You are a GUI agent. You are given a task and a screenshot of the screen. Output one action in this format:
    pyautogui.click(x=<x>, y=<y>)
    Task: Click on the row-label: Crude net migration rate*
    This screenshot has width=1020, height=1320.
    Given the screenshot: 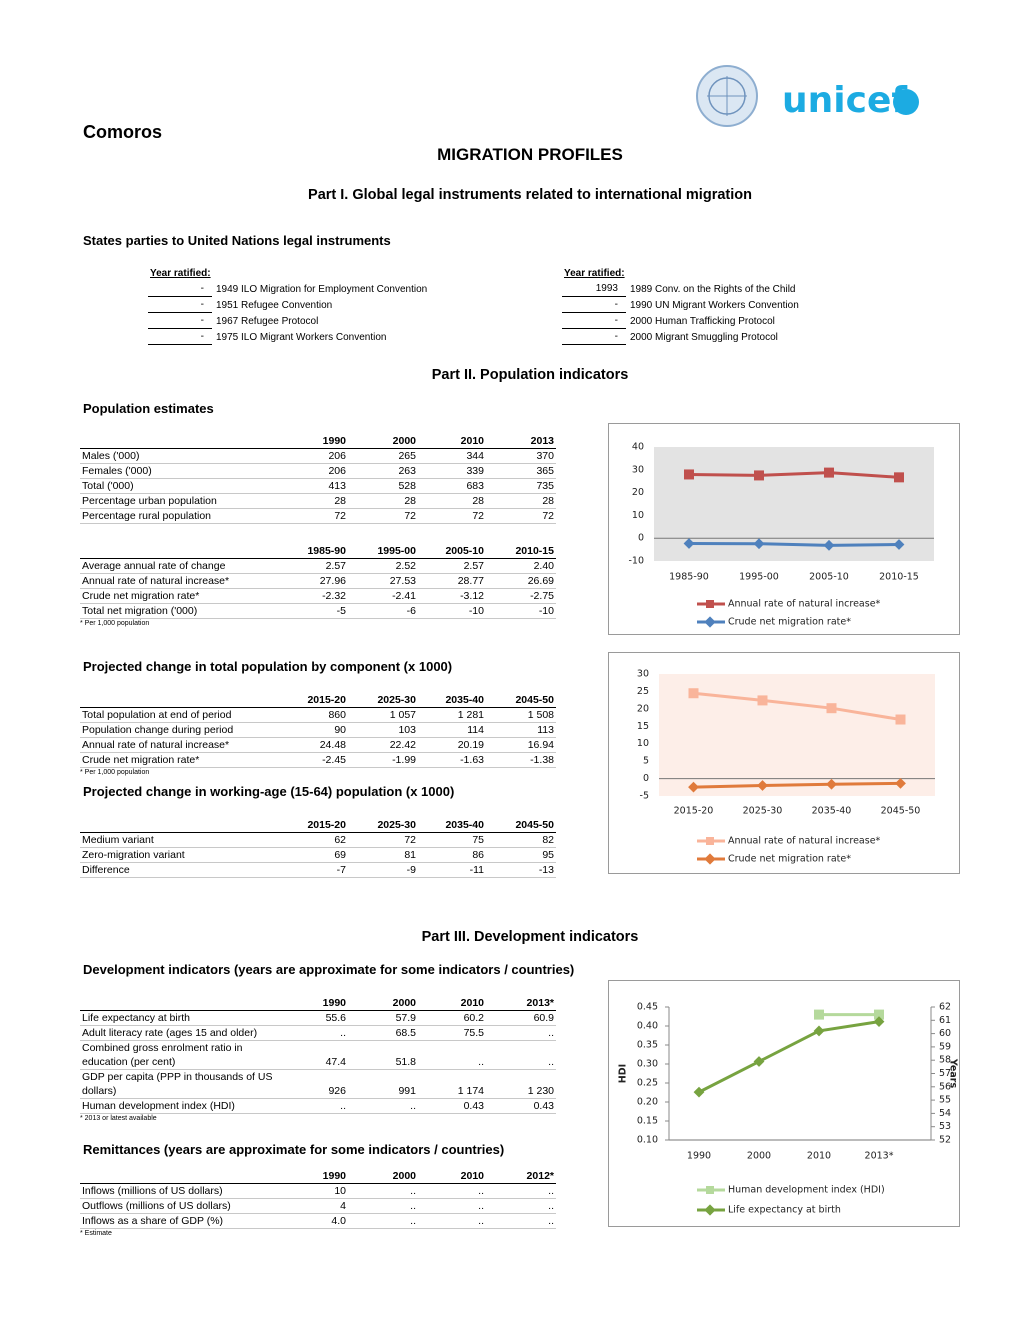 What is the action you would take?
    pyautogui.click(x=183, y=760)
    